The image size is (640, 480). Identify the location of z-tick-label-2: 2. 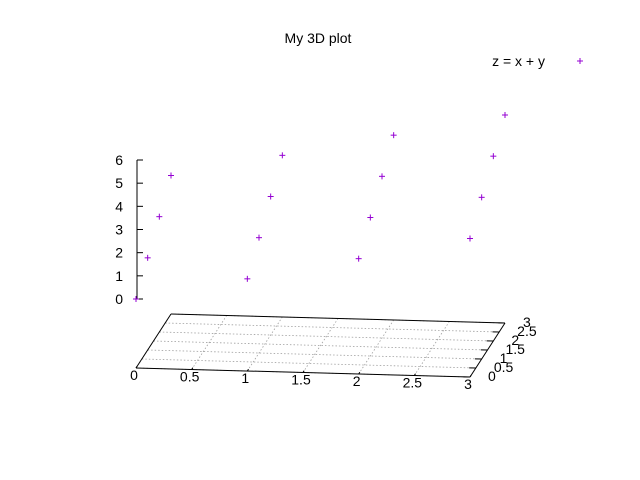
(119, 253).